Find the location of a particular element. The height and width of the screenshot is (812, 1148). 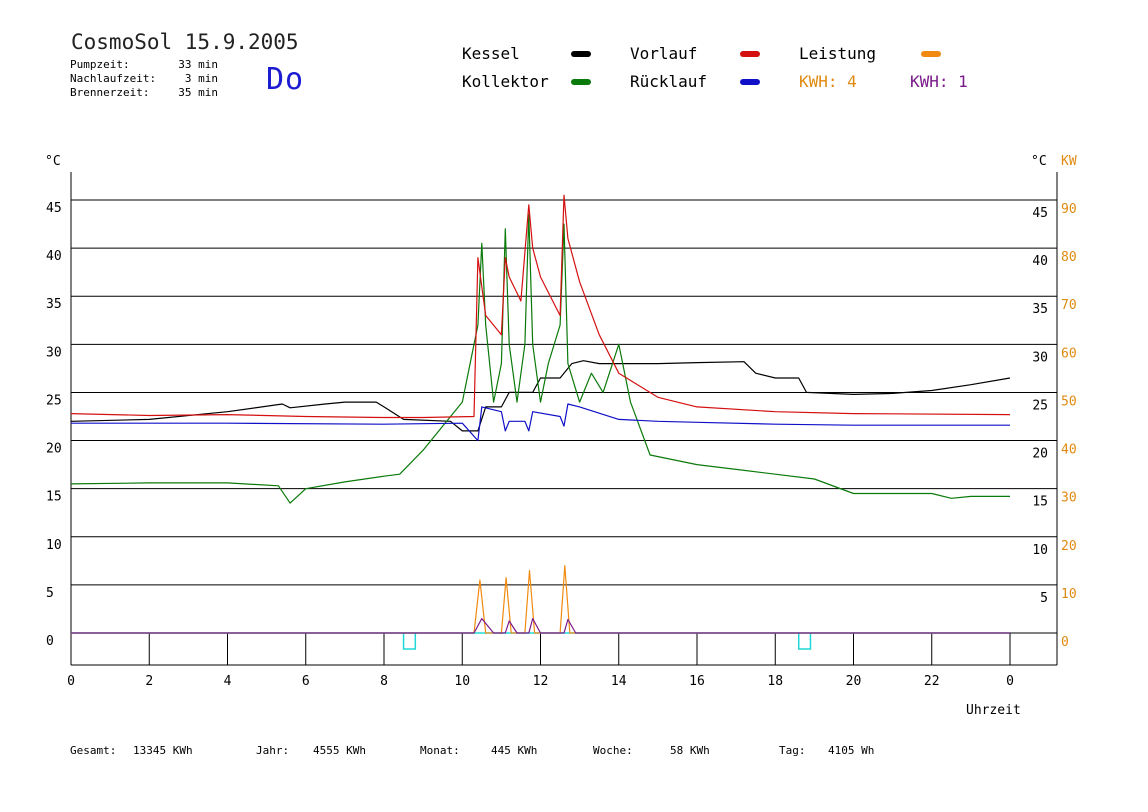

right-tick-label: 10 is located at coordinates (1040, 550).